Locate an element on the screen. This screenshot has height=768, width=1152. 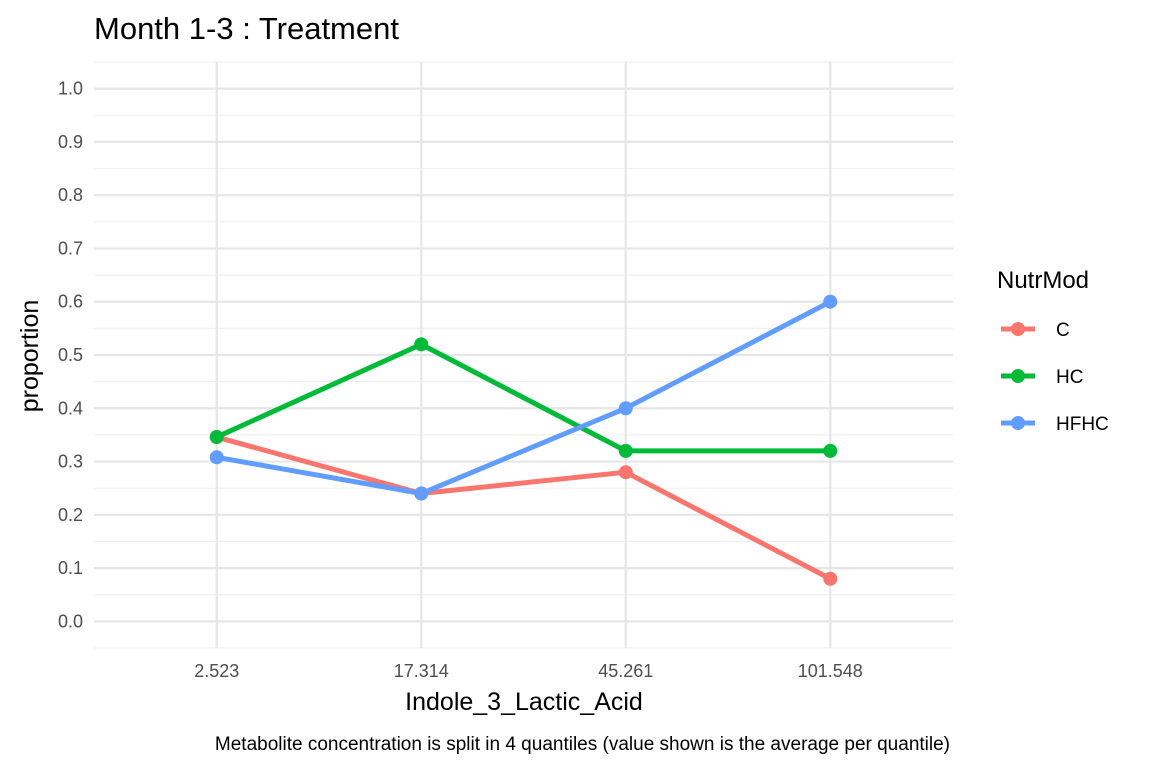
legend: NutrMod C HC HFHC is located at coordinates (1053, 351).